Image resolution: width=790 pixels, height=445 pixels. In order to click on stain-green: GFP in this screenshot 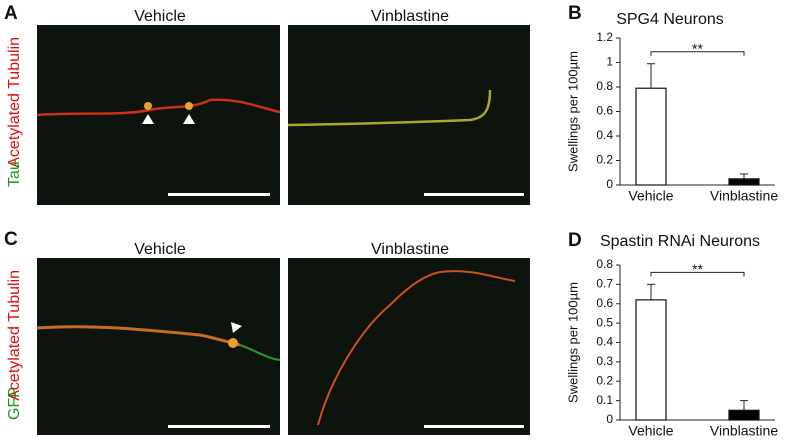, I will do `click(14, 403)`.